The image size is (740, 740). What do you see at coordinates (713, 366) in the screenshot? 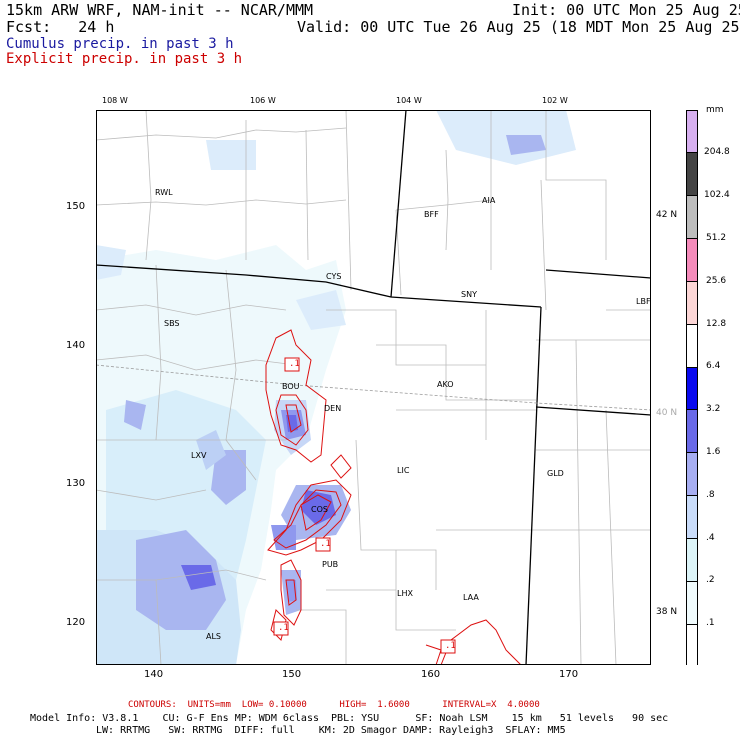
I see `colorbar-label-6.4: 6.4` at bounding box center [713, 366].